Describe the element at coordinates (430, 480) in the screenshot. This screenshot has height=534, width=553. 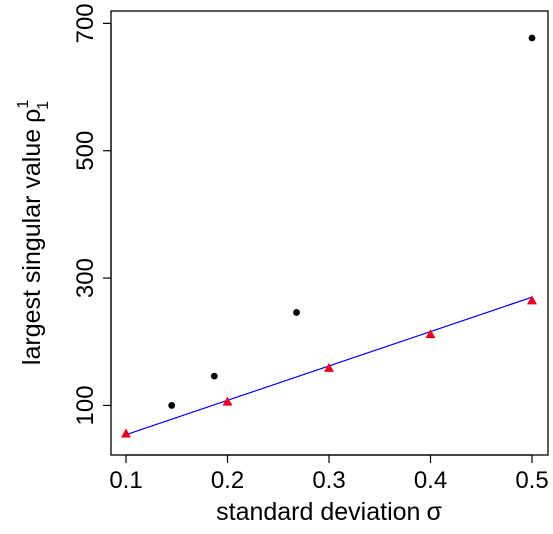
I see `x-tick-label: 0.4` at that location.